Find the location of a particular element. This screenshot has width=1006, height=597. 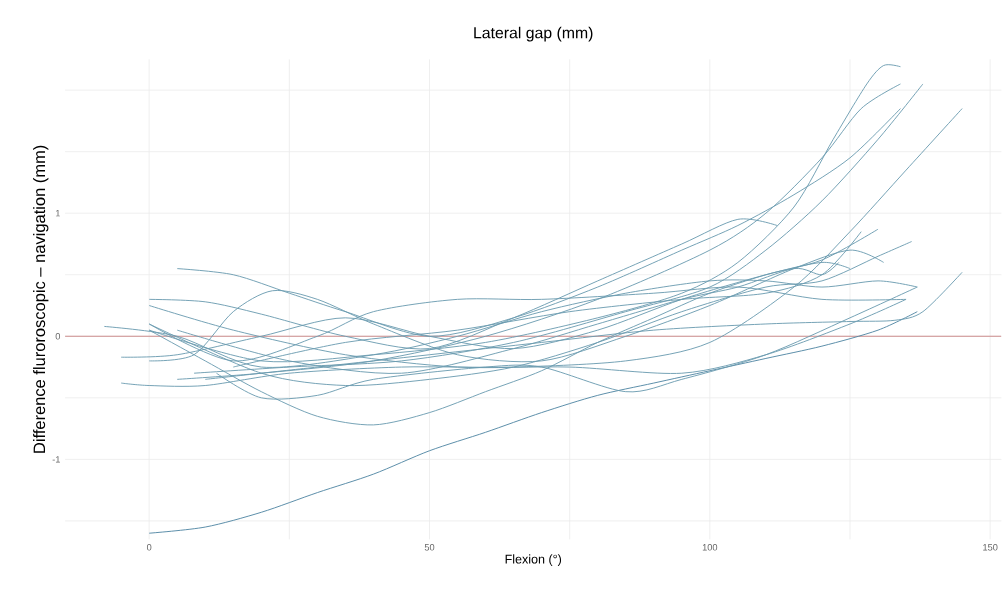

y-tick-label: 1 is located at coordinates (57, 213).